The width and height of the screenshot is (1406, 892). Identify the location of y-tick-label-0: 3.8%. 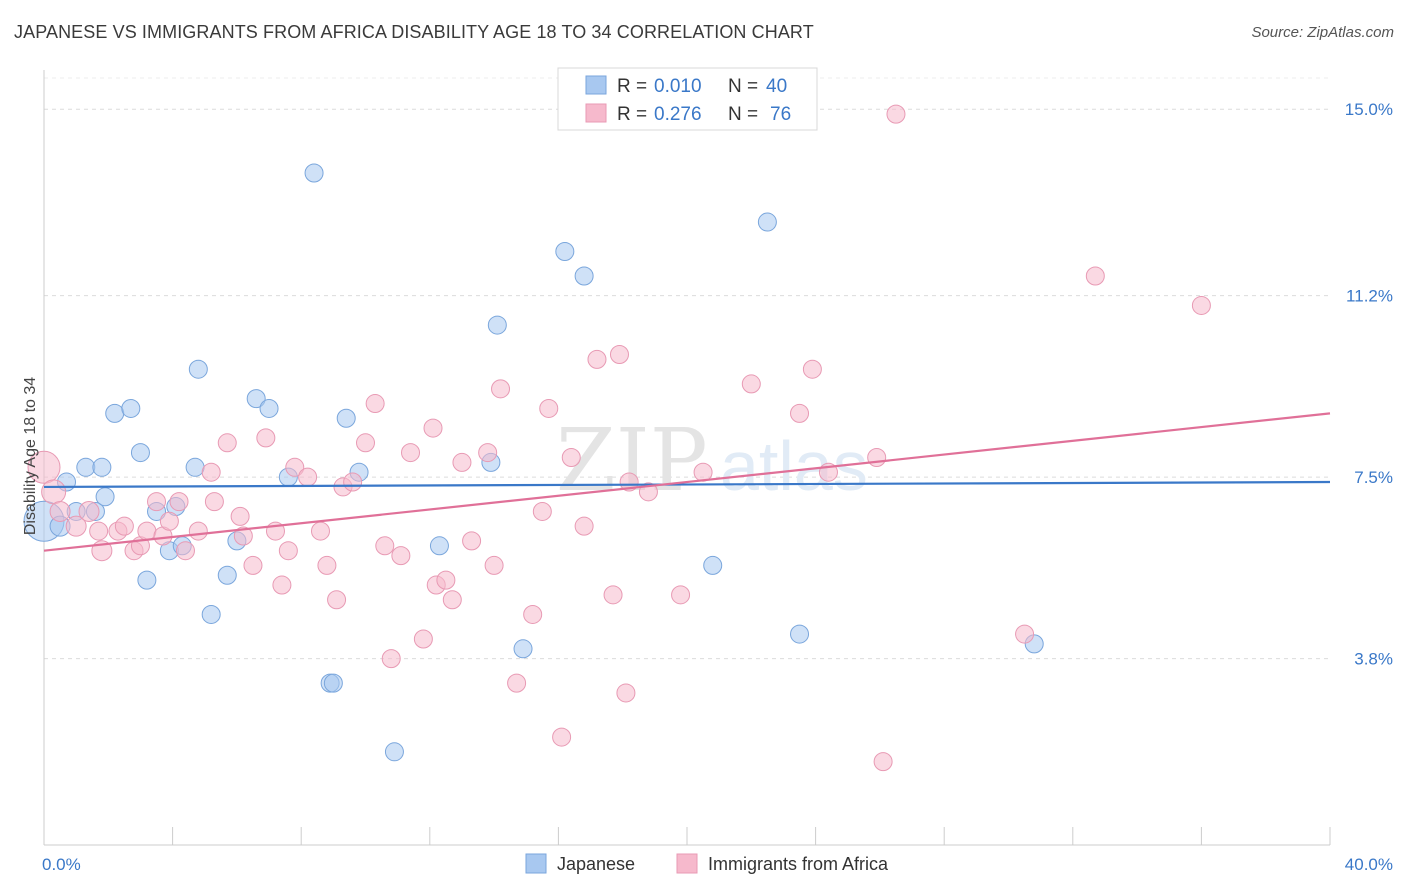
(1373, 659).